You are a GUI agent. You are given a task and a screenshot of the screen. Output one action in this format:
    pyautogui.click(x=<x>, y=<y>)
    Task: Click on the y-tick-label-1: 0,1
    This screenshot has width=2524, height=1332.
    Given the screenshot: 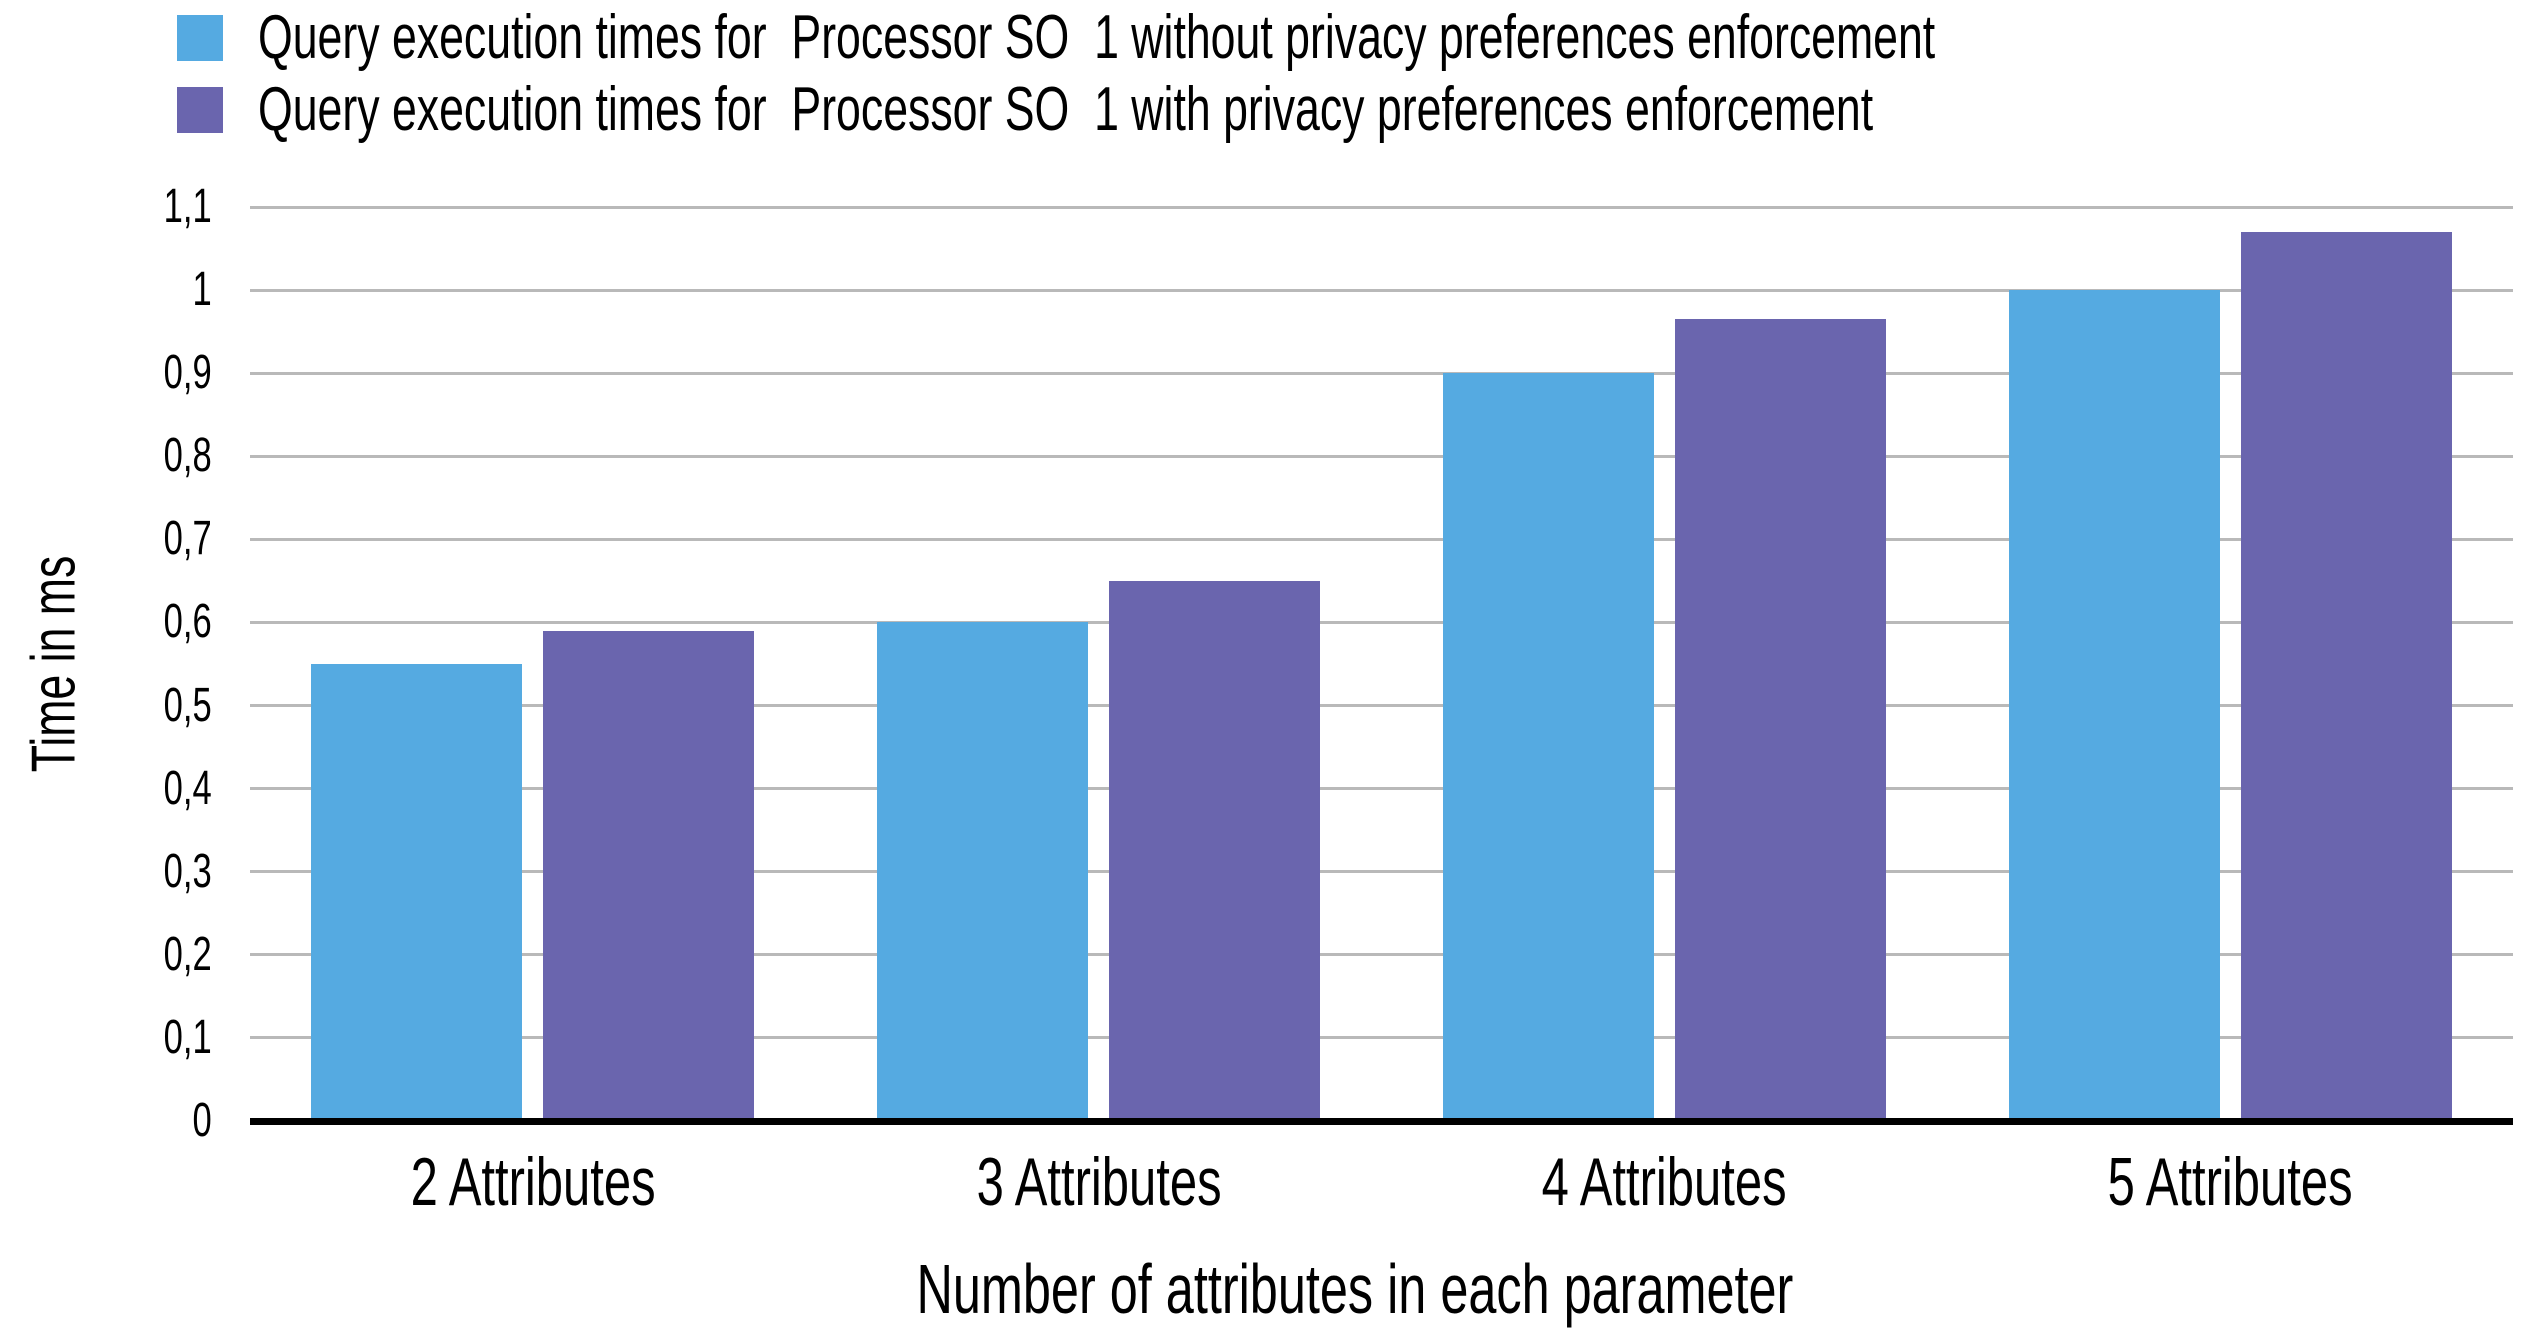 What is the action you would take?
    pyautogui.click(x=106, y=1038)
    